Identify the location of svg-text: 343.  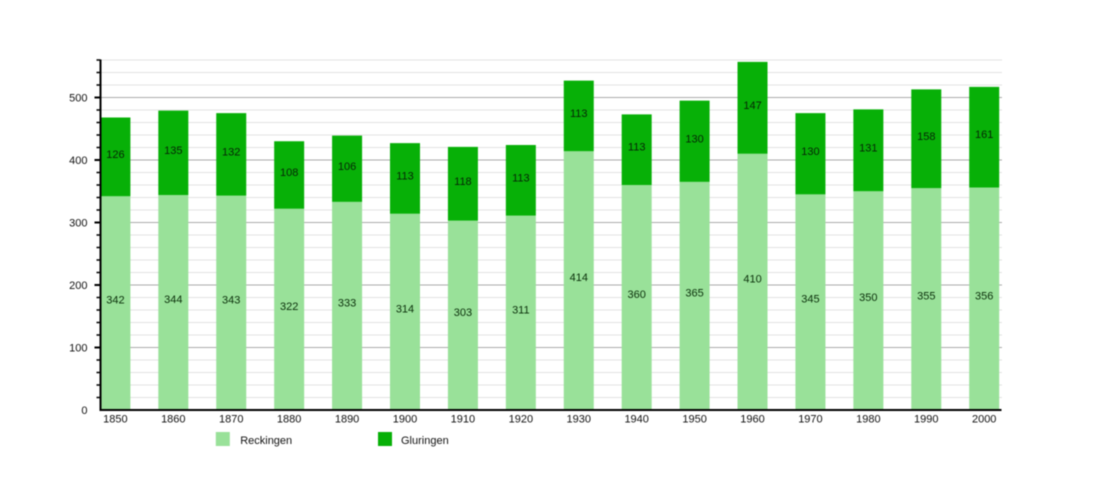
(231, 300).